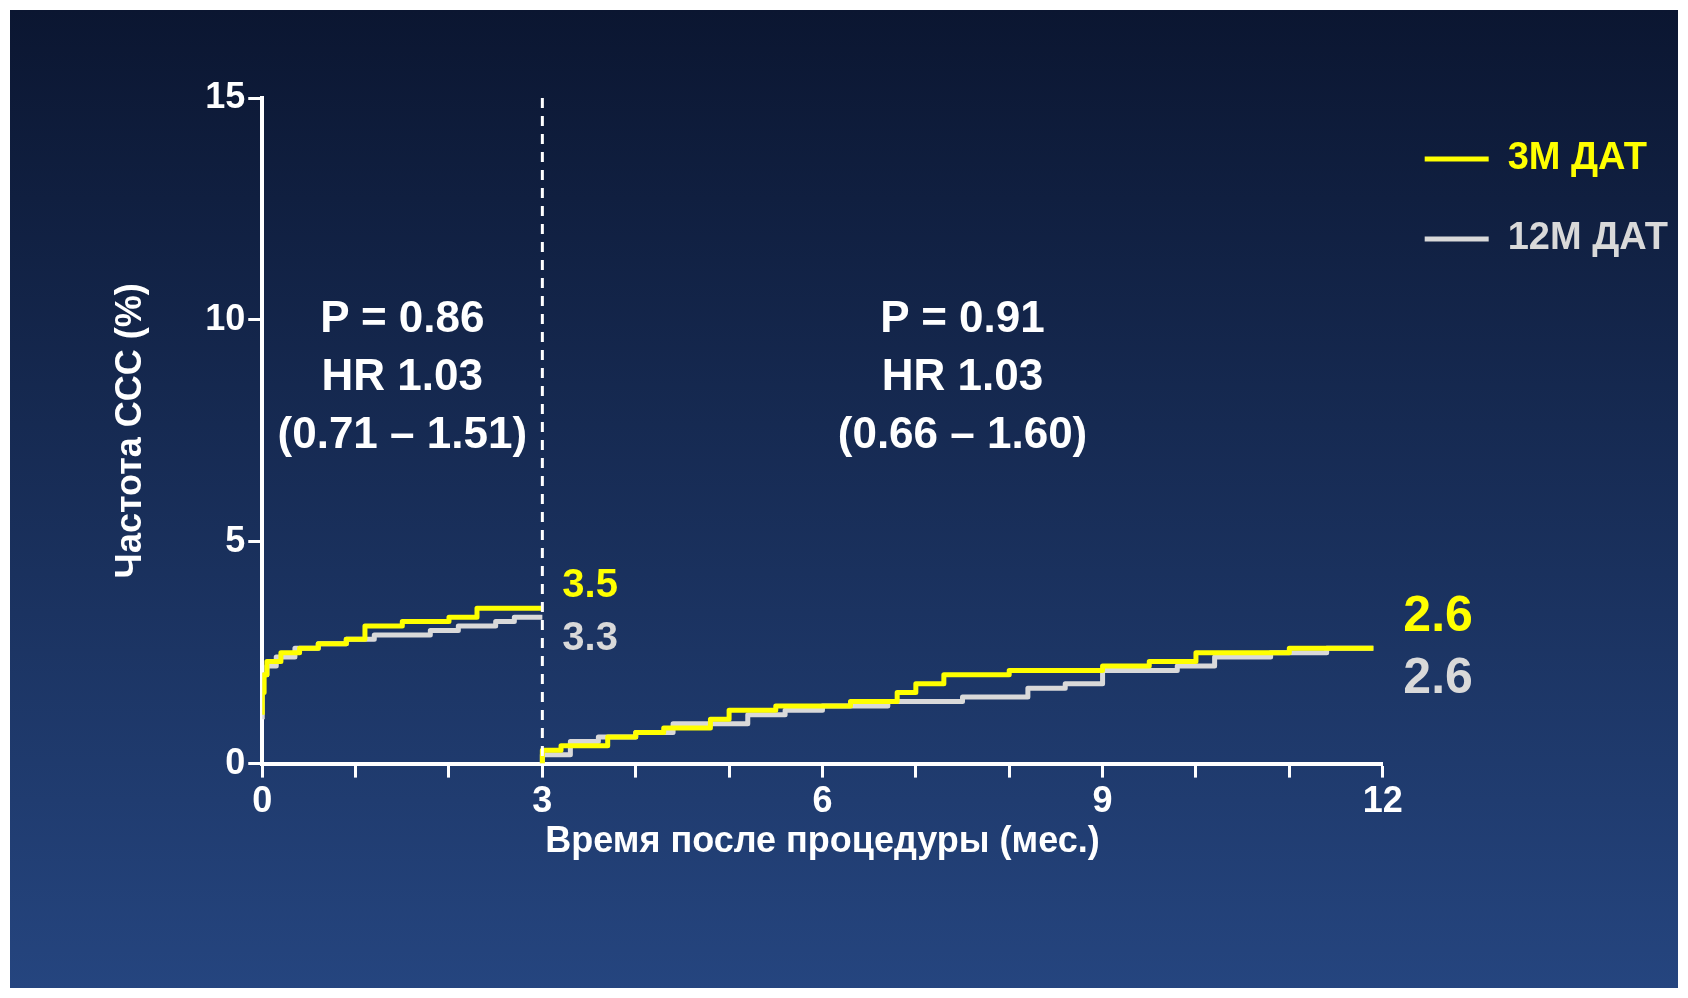  Describe the element at coordinates (1382, 800) in the screenshot. I see `x-tick-label: 12` at that location.